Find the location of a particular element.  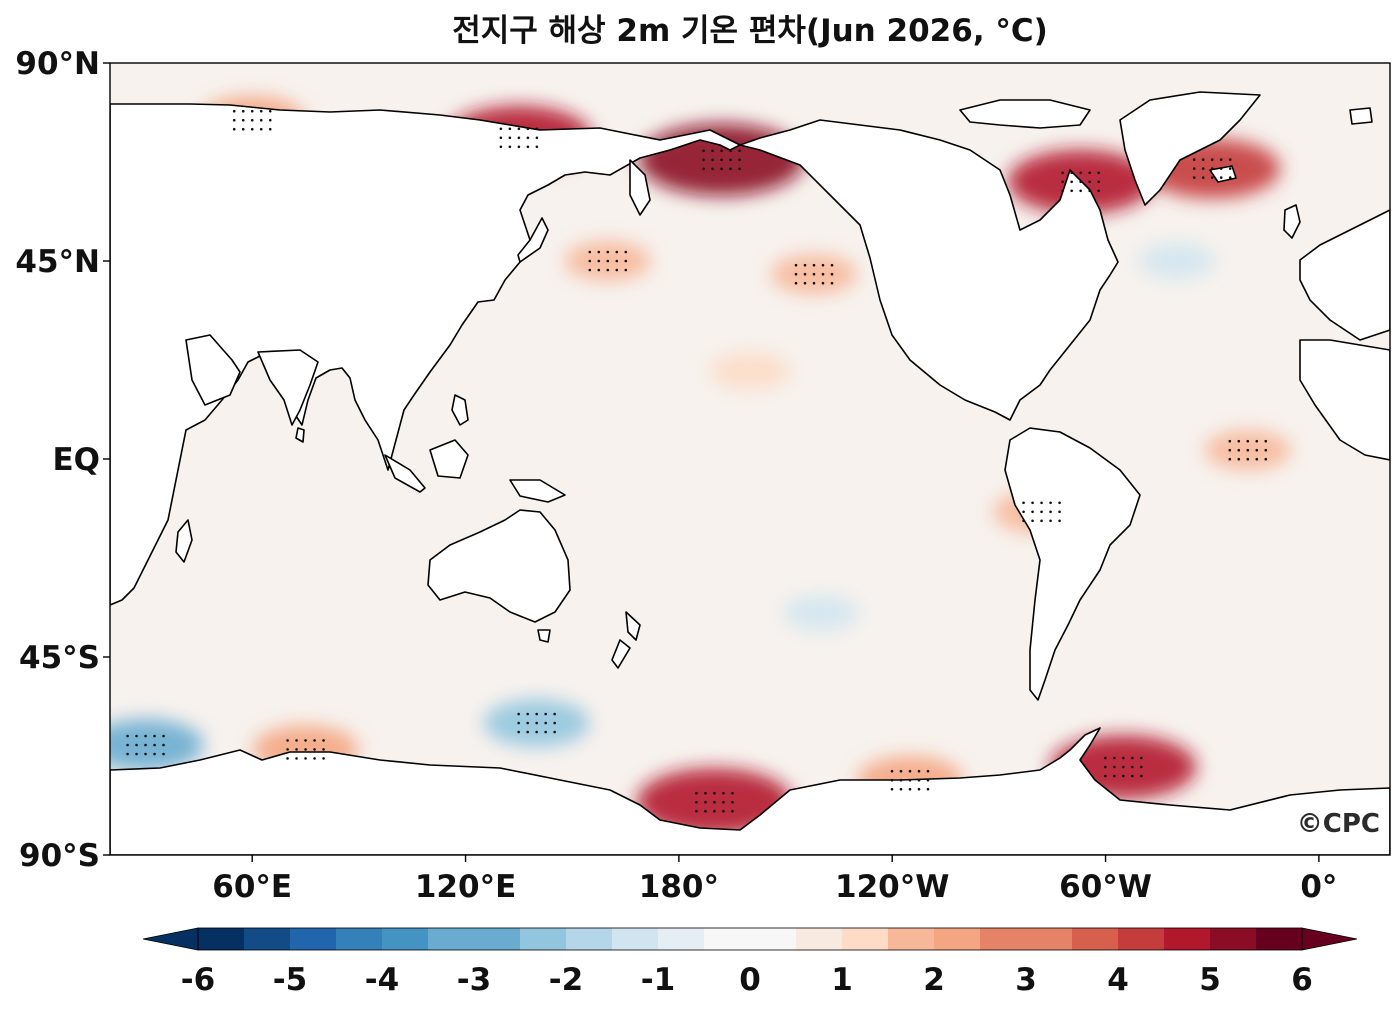

tasmania is located at coordinates (544, 636).